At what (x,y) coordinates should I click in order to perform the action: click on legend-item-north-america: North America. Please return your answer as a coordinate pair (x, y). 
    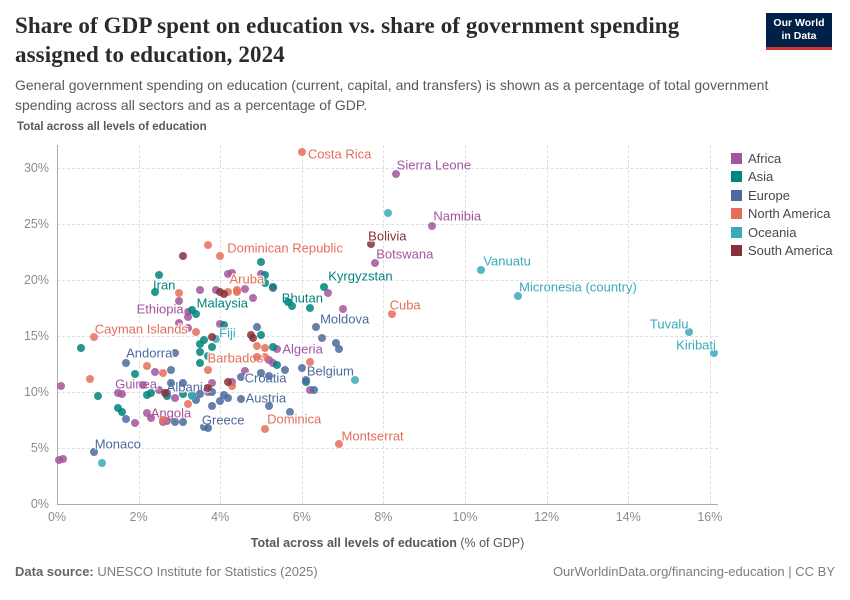
    Looking at the image, I should click on (782, 214).